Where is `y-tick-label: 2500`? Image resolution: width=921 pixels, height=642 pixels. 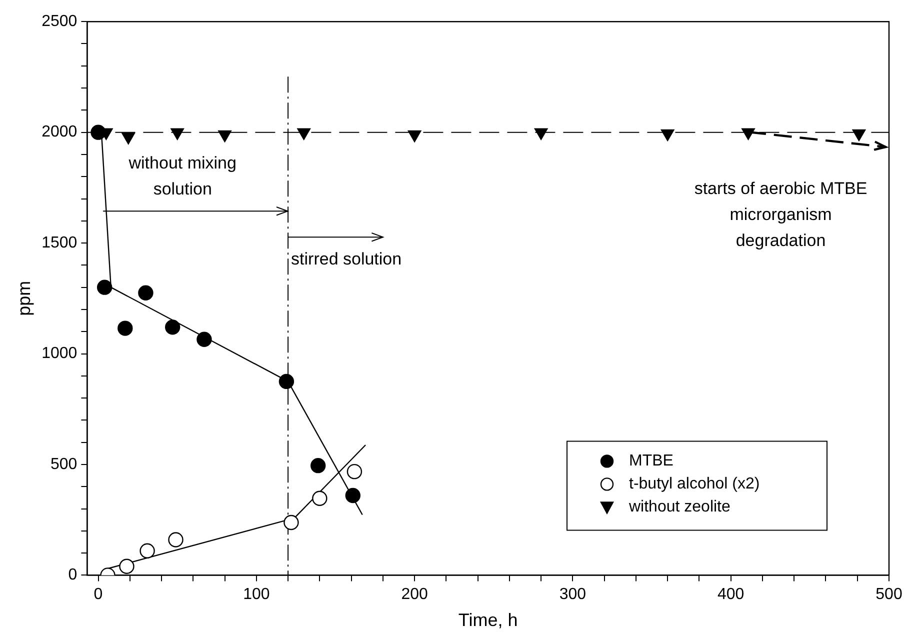 y-tick-label: 2500 is located at coordinates (60, 21).